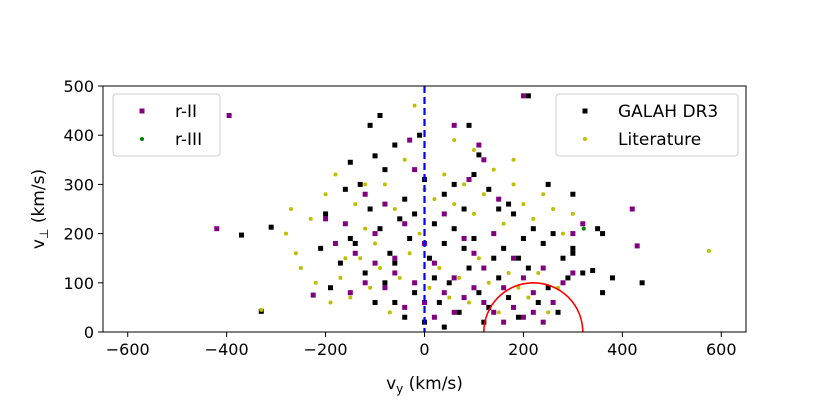  Describe the element at coordinates (78, 135) in the screenshot. I see `y-tick-label: 400` at that location.